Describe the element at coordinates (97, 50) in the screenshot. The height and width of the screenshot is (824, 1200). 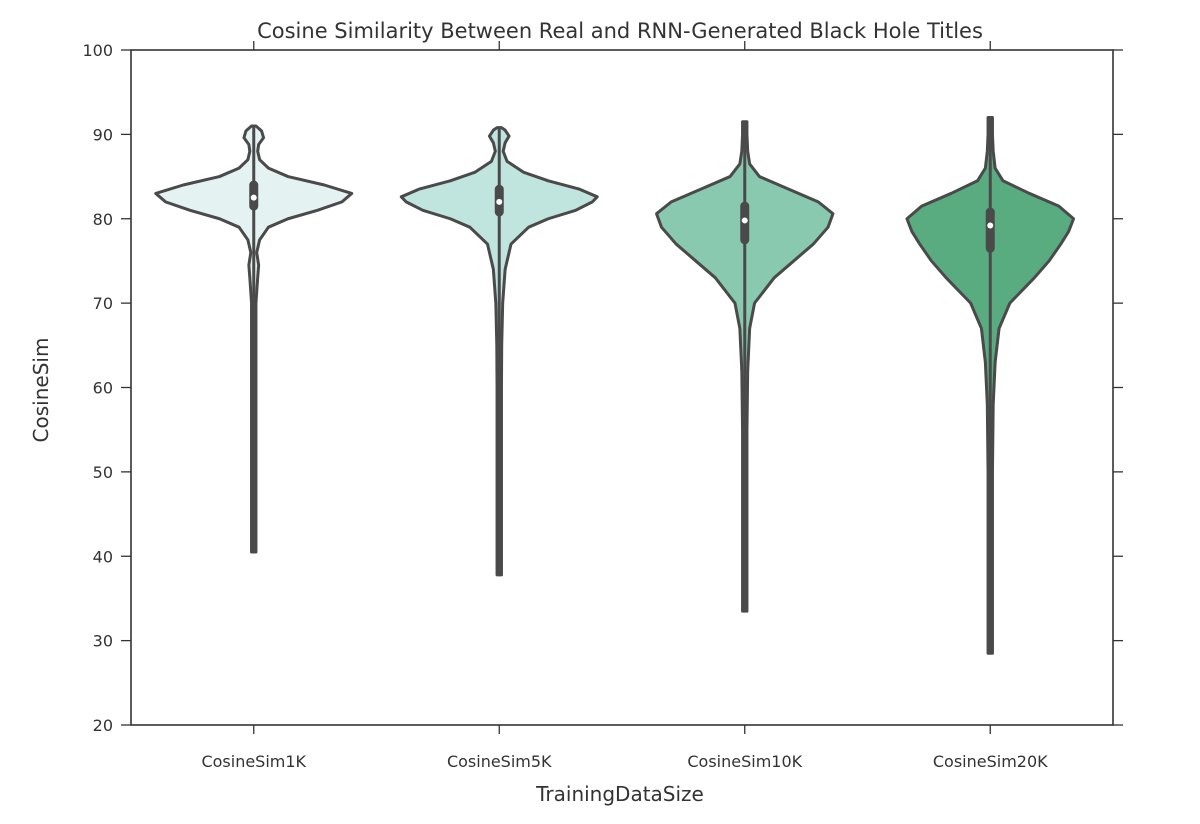
I see `y-tick-label: 100` at that location.